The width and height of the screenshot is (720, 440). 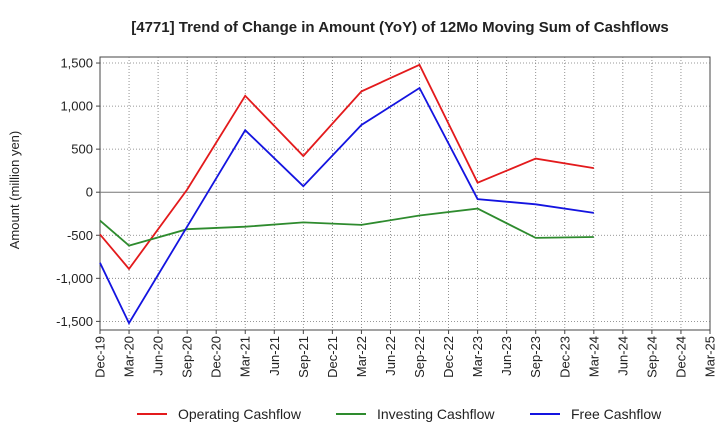 I want to click on x-tick-label: Mar-24, so click(x=593, y=356).